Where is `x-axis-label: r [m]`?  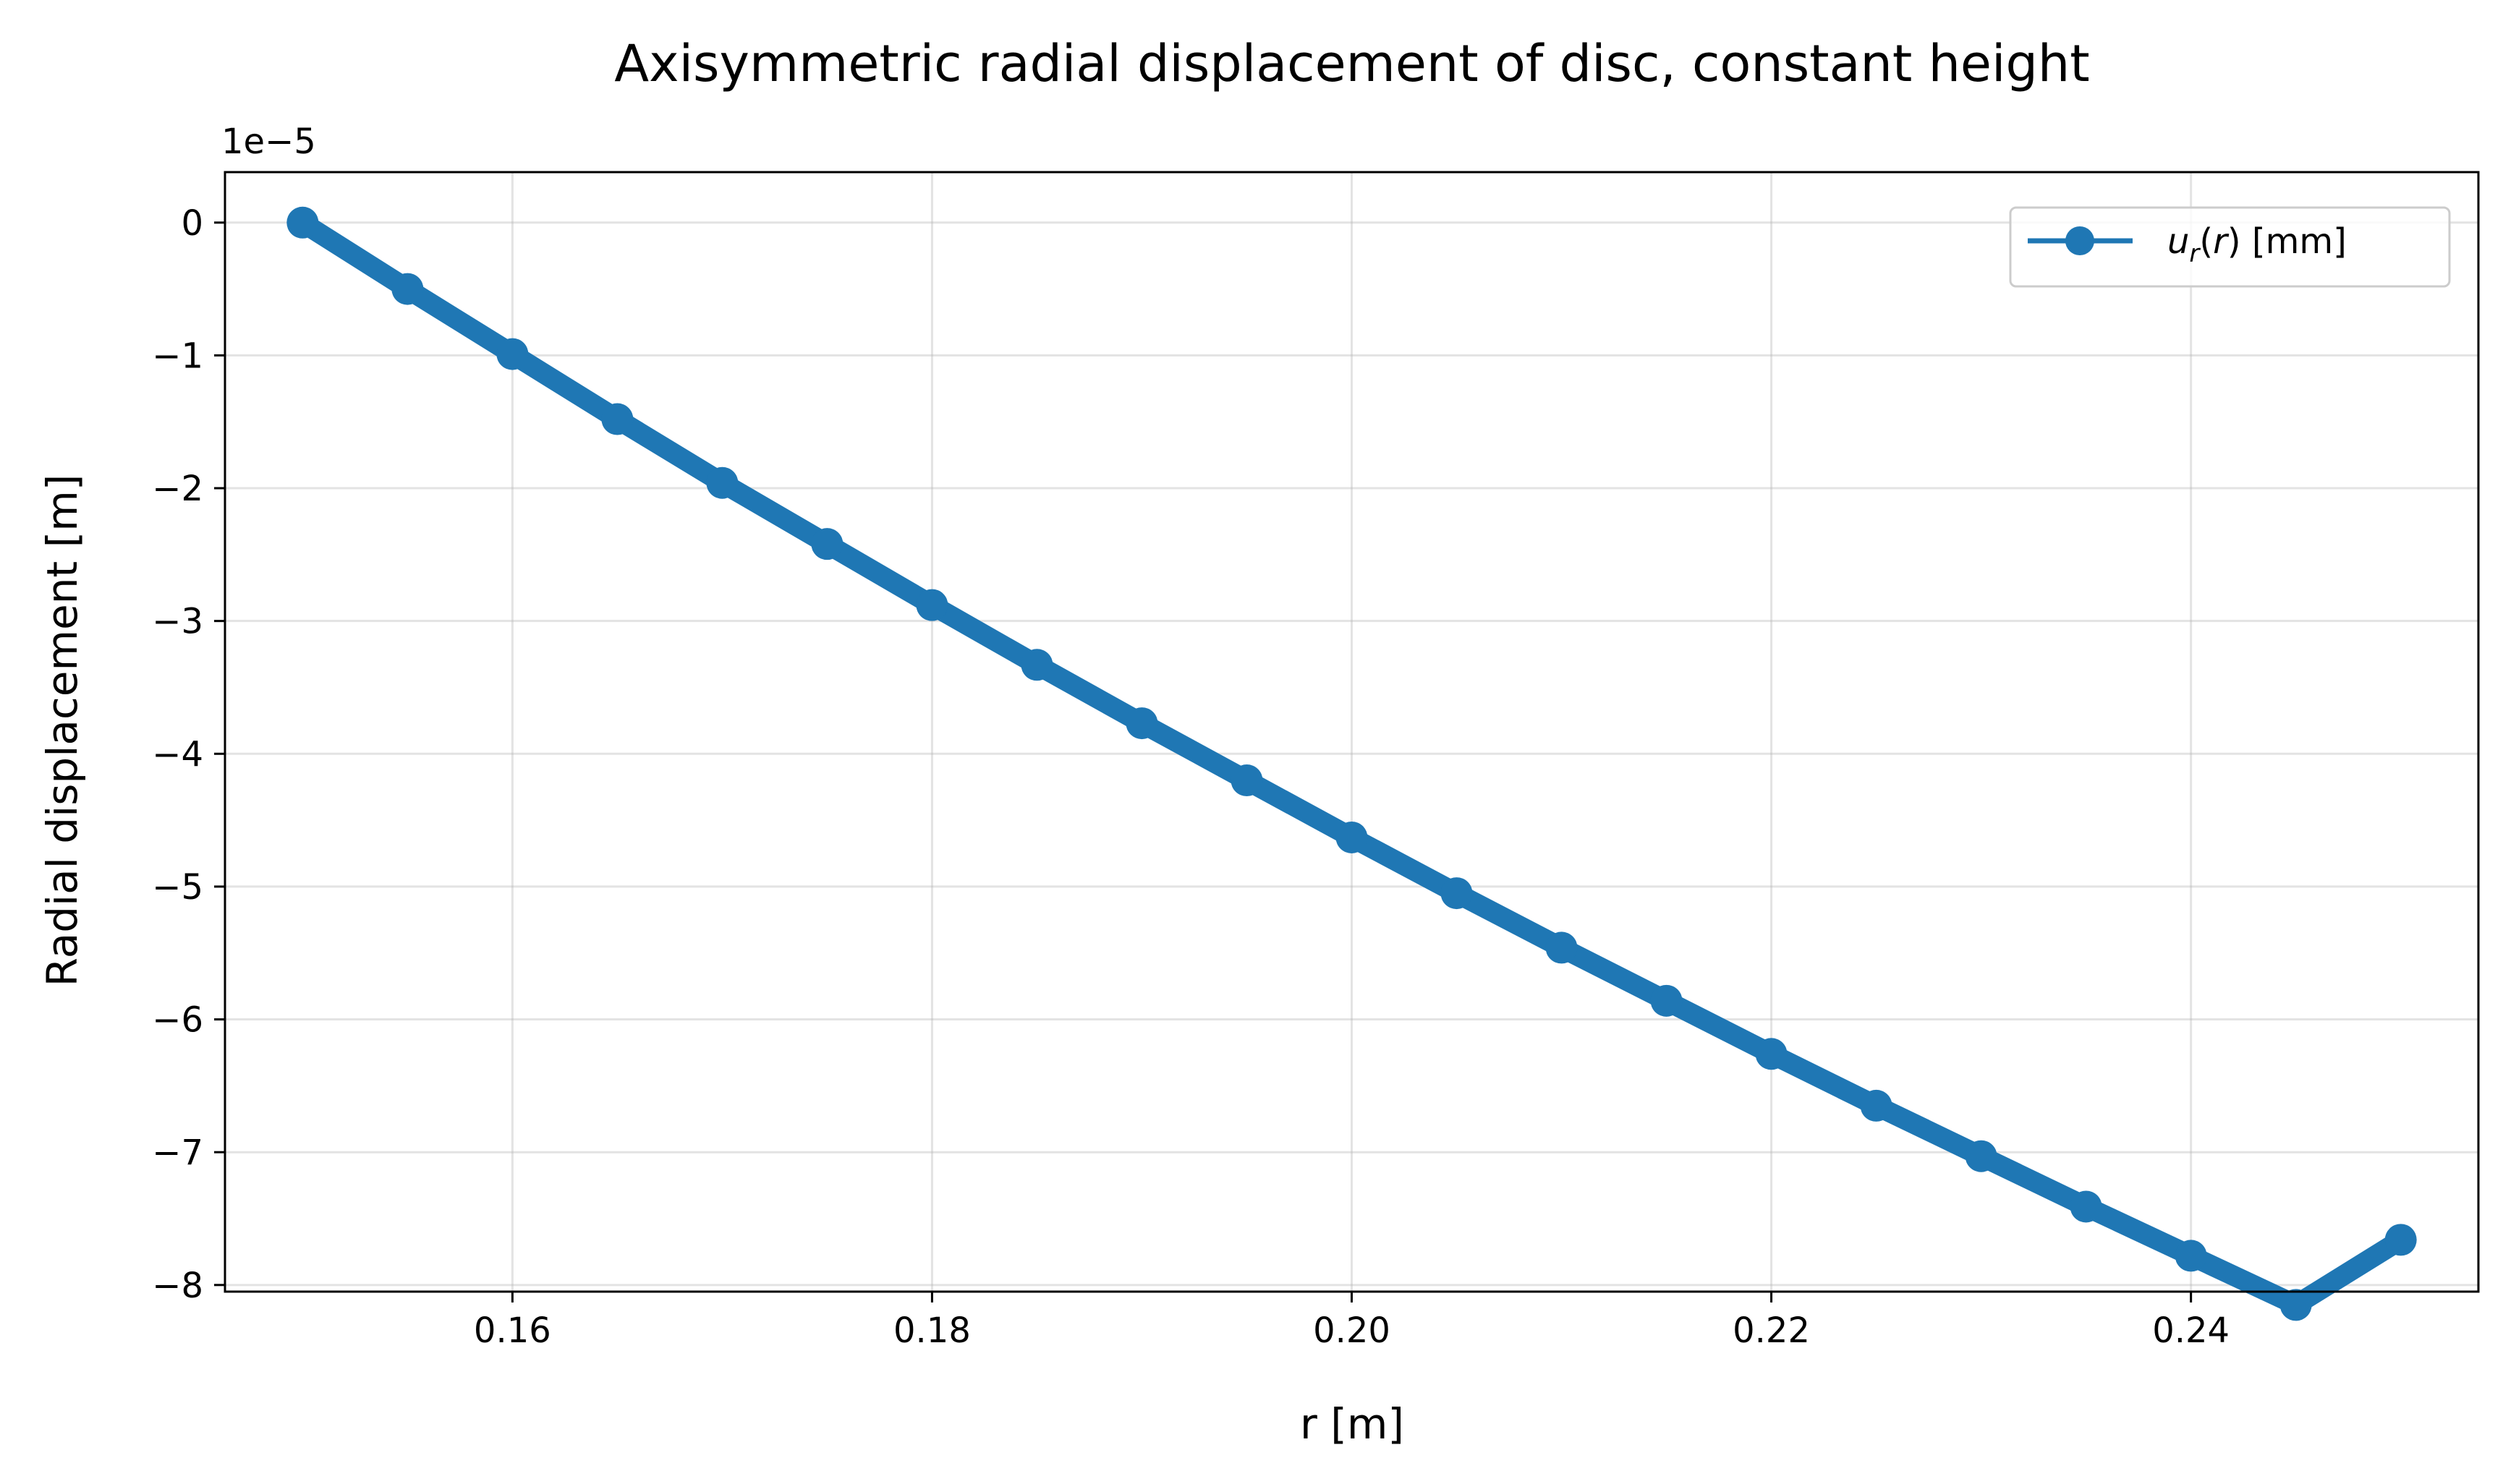 x-axis-label: r [m] is located at coordinates (1352, 1424).